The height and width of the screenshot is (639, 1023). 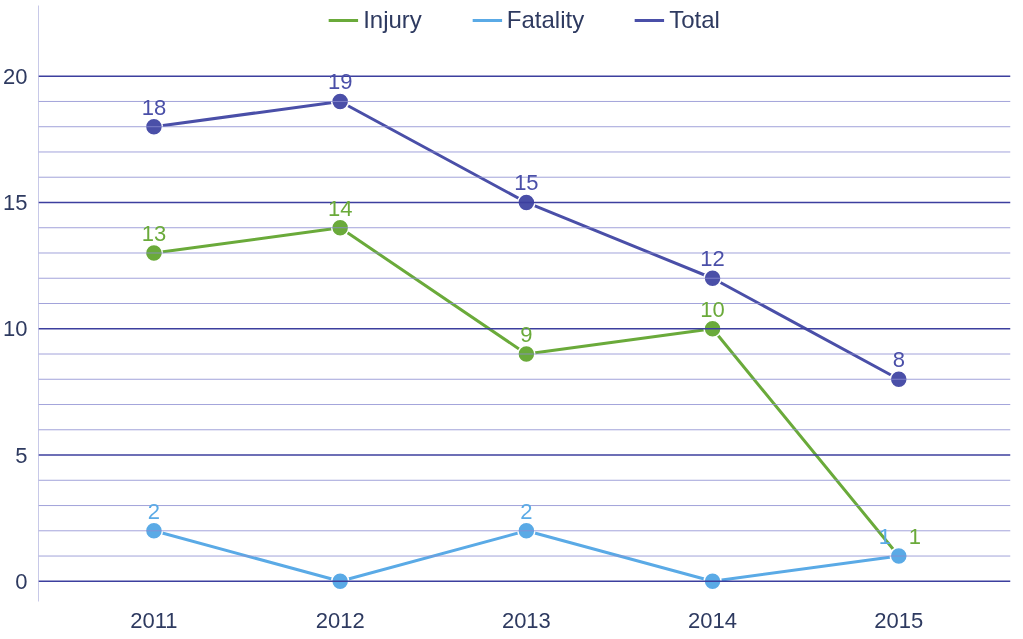 What do you see at coordinates (898, 360) in the screenshot?
I see `data-label: 8` at bounding box center [898, 360].